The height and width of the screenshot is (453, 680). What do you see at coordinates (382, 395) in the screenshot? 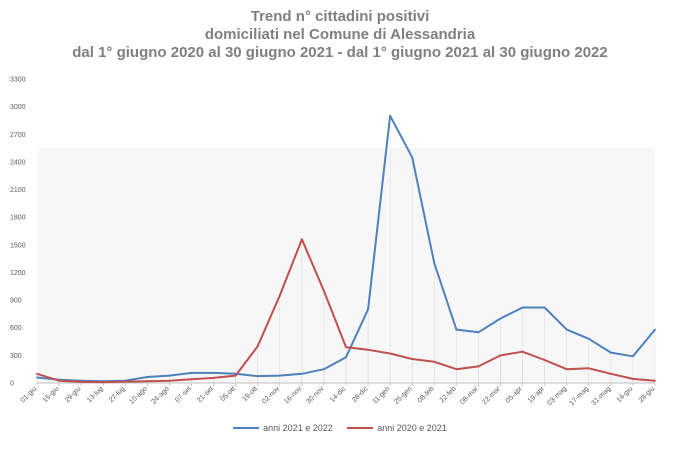
I see `x-tick-label: 11-gen` at bounding box center [382, 395].